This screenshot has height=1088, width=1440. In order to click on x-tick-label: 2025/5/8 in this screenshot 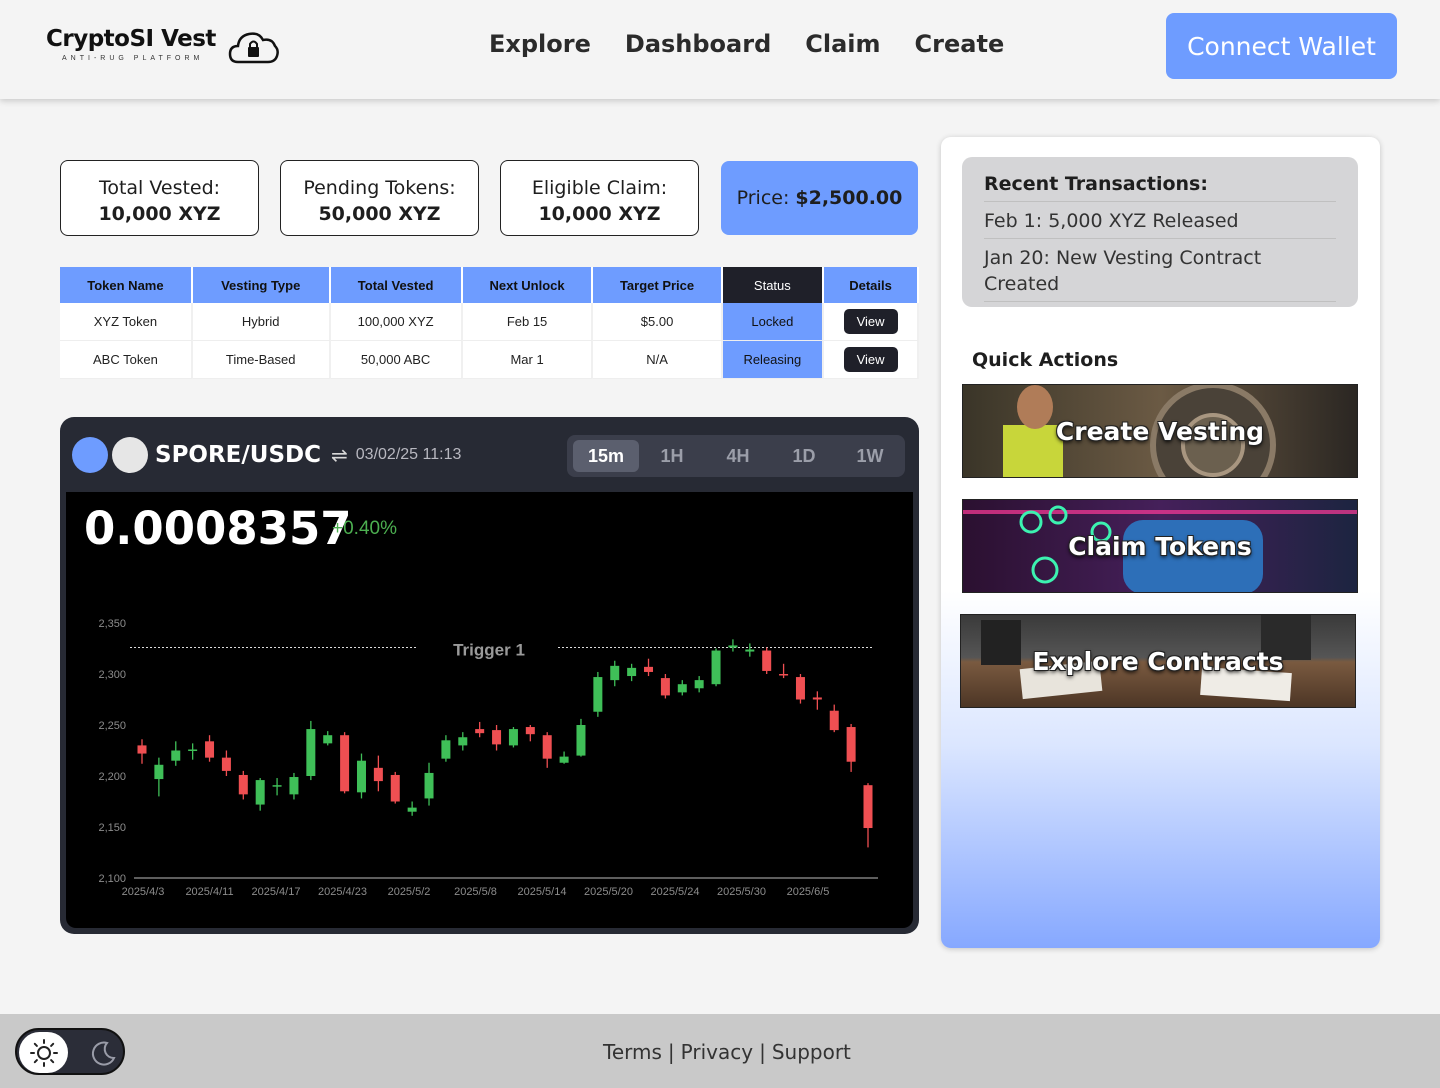, I will do `click(475, 892)`.